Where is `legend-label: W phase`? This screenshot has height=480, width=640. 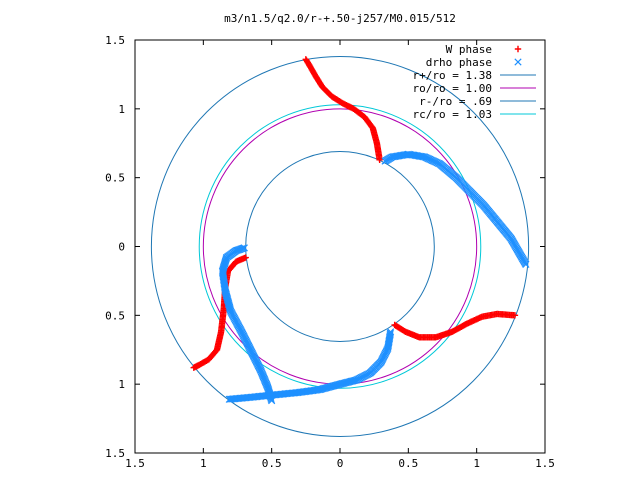 legend-label: W phase is located at coordinates (469, 49).